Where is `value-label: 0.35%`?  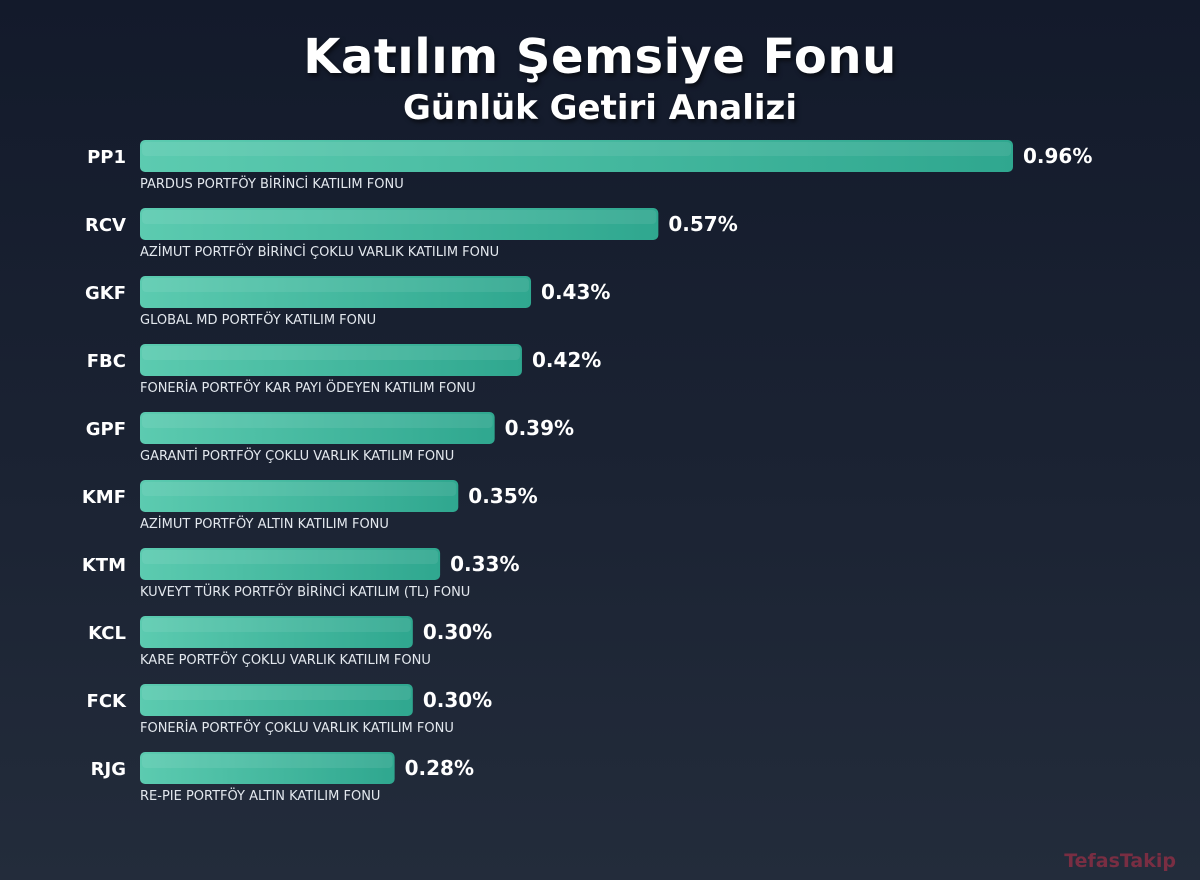 value-label: 0.35% is located at coordinates (502, 496).